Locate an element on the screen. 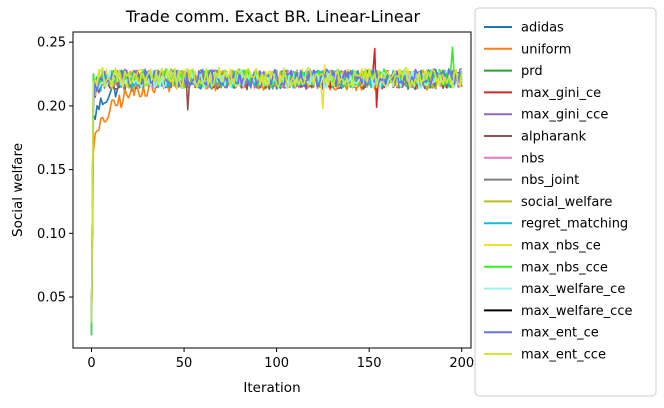 The width and height of the screenshot is (664, 408). legend-label: max_welfare_ce is located at coordinates (573, 289).